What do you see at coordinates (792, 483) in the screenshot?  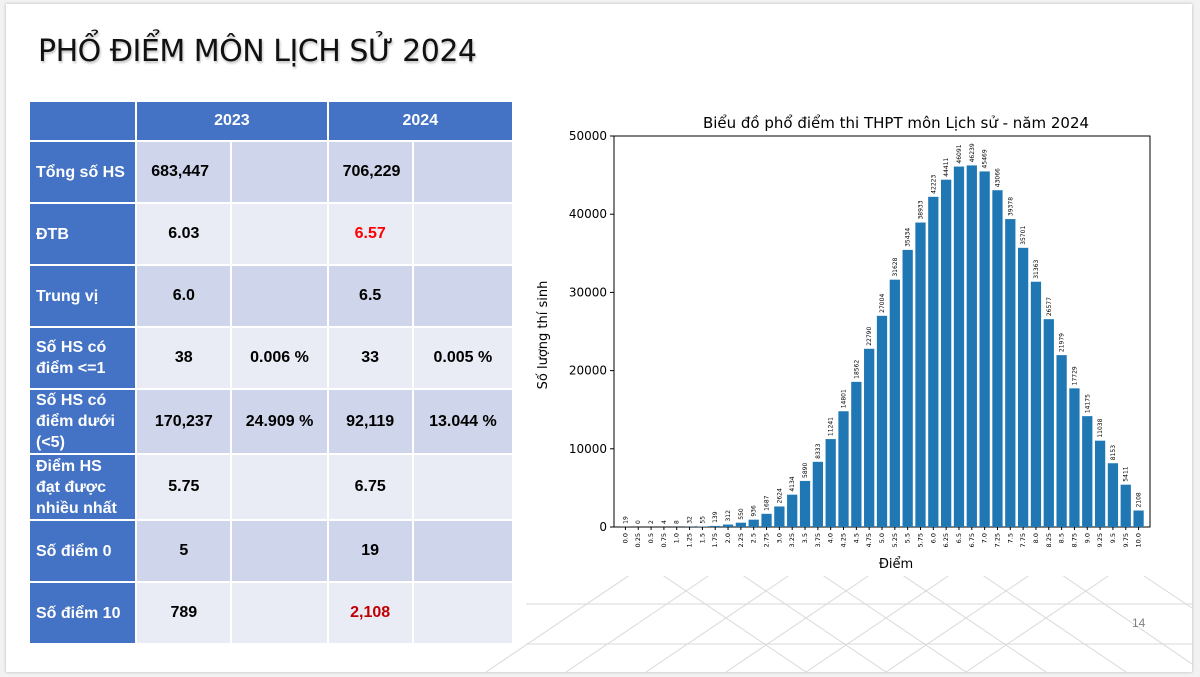 I see `bar-value-label: 4134` at bounding box center [792, 483].